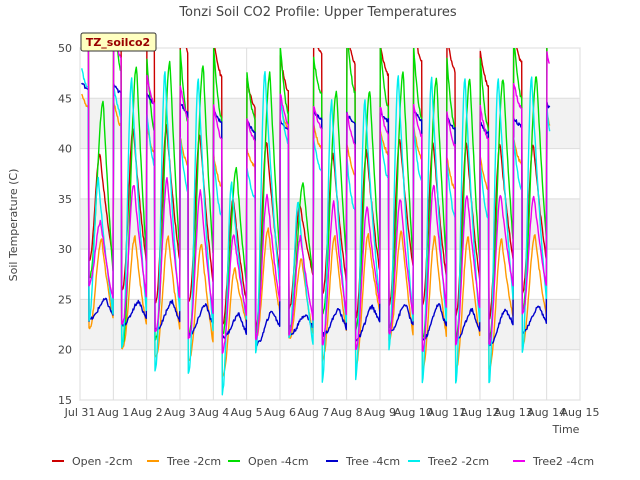 The image size is (640, 480). What do you see at coordinates (147, 412) in the screenshot?
I see `x-tick-label: Aug 2` at bounding box center [147, 412].